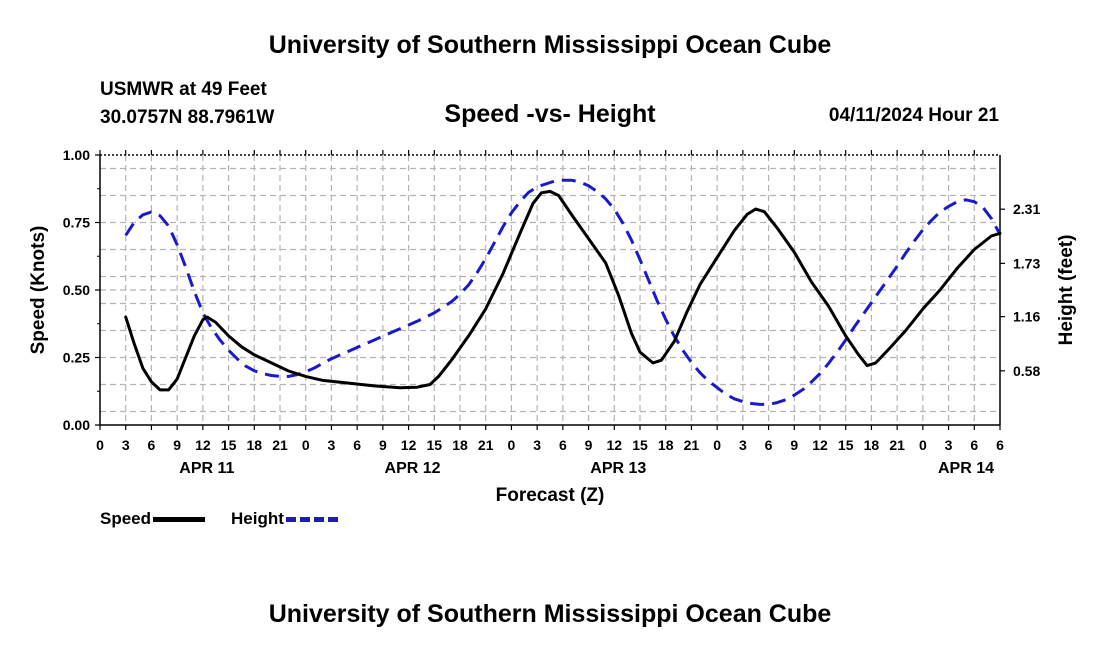  I want to click on date-label: APR 13, so click(618, 468).